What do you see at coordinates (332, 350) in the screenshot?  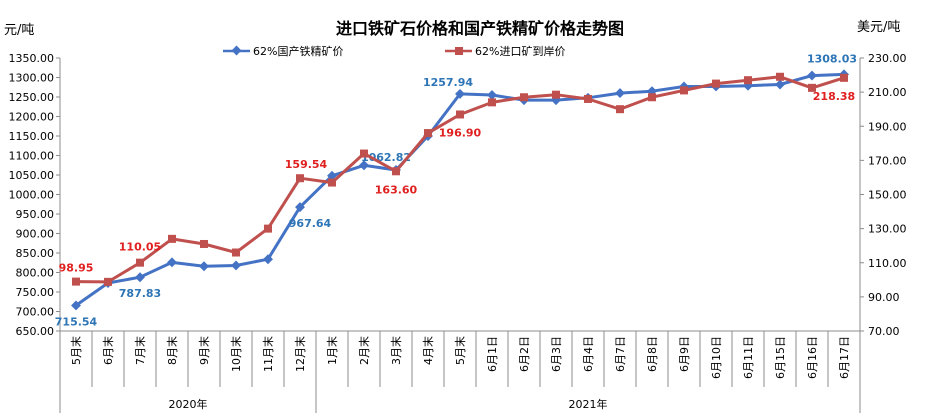 I see `x-tick-label: 1月末` at bounding box center [332, 350].